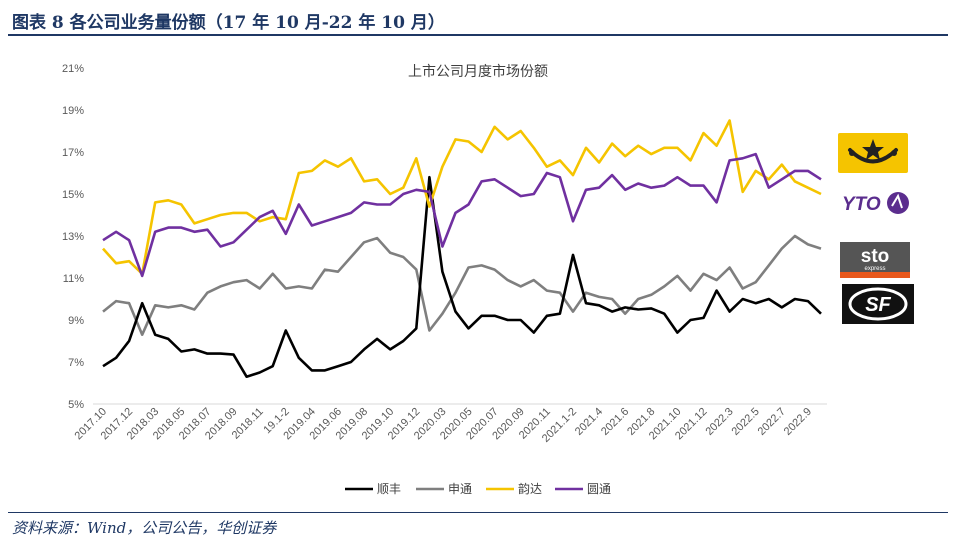 Image resolution: width=969 pixels, height=552 pixels. I want to click on yto-logo: YTO, so click(874, 203).